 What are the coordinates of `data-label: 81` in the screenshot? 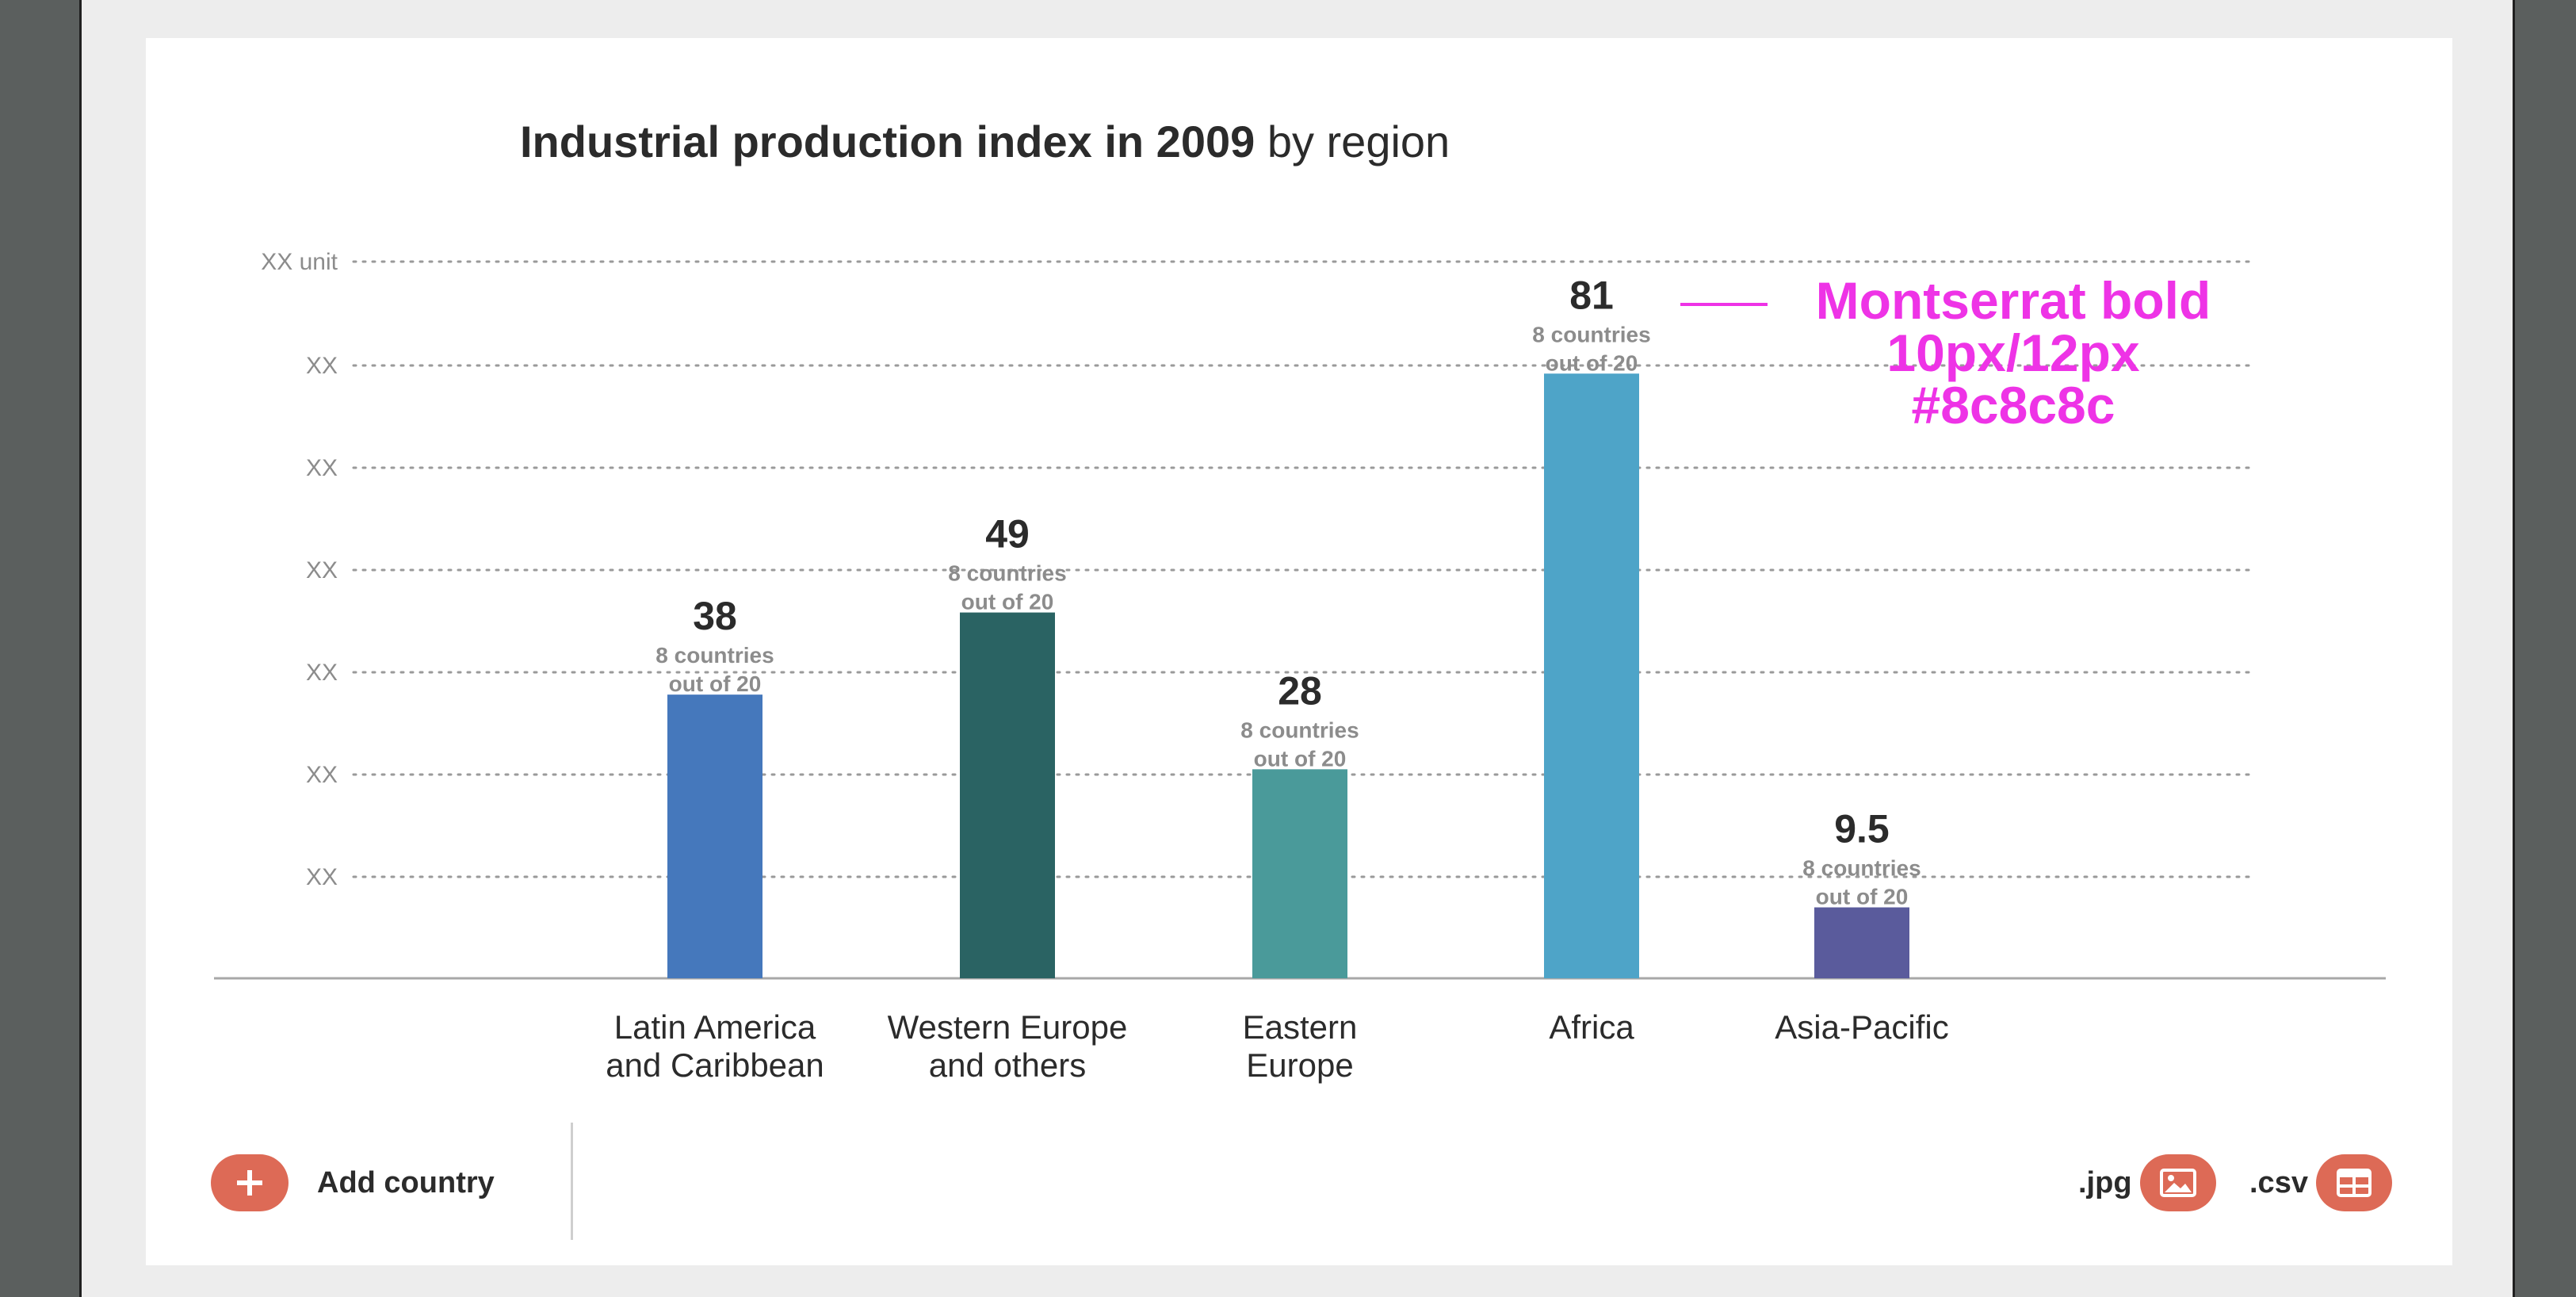 It's located at (1591, 295).